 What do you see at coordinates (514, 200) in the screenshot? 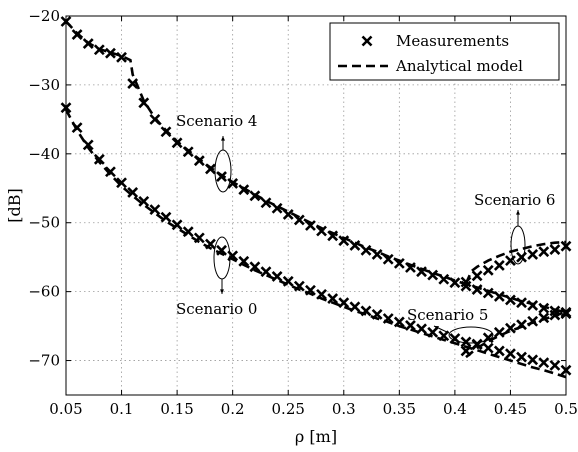
I see `annotation-label: Scenario 6` at bounding box center [514, 200].